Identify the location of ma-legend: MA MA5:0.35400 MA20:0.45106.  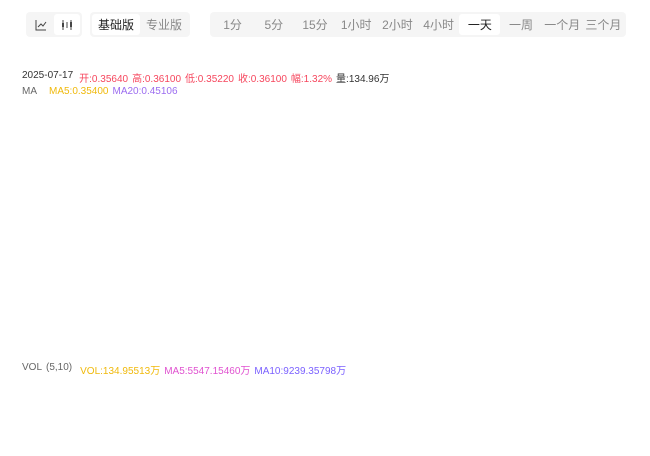
(100, 91).